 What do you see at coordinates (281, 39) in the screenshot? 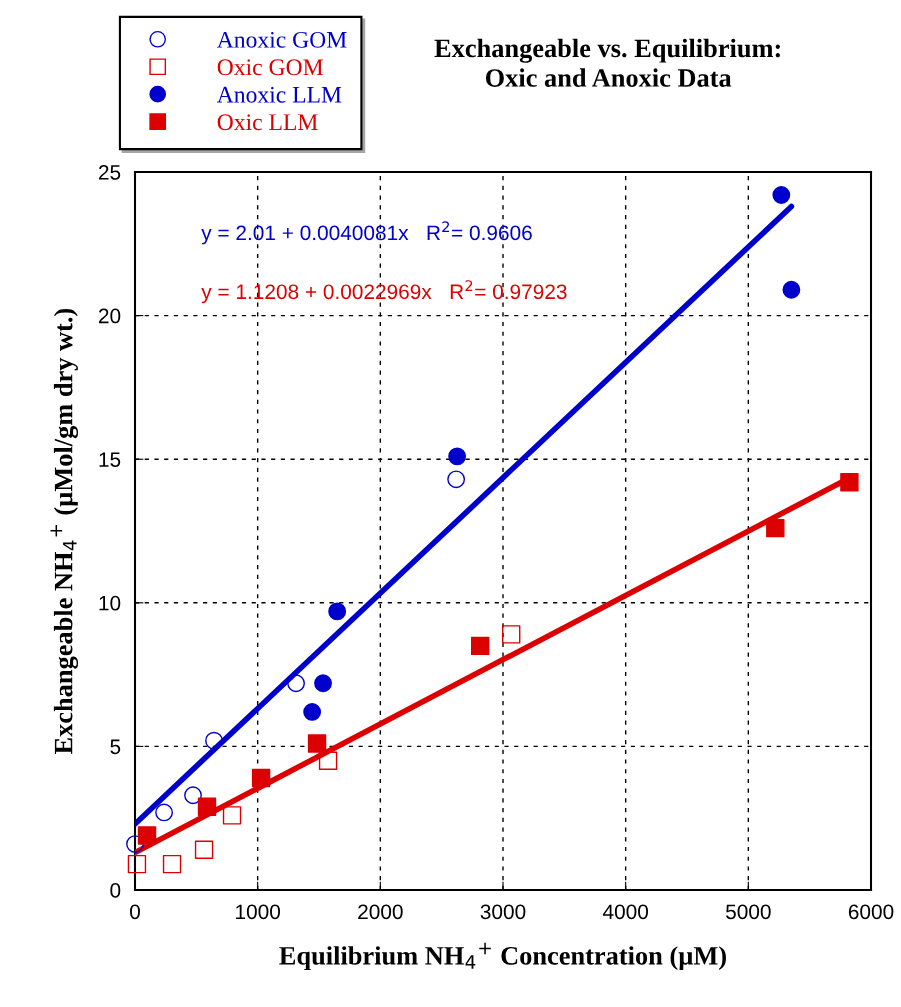
I see `legend-label: Anoxic GOM` at bounding box center [281, 39].